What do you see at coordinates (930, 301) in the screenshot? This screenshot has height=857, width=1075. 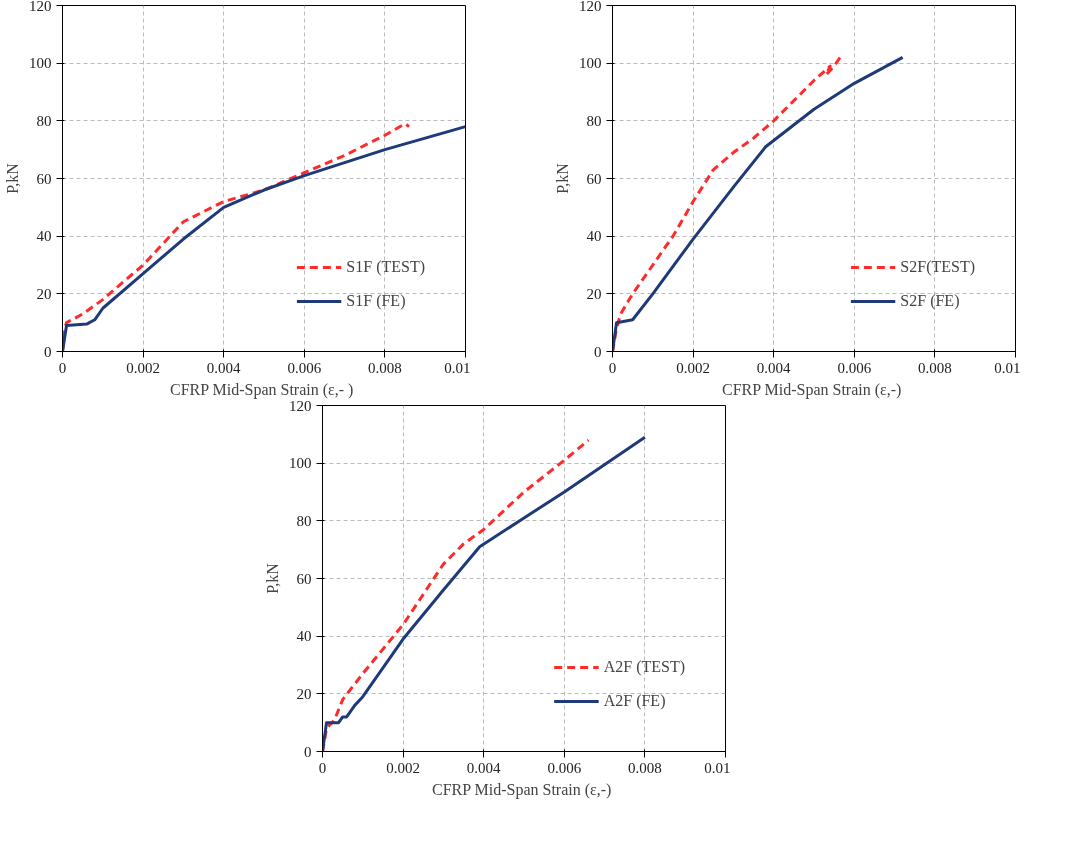 I see `legend-label: S2F (FE)` at bounding box center [930, 301].